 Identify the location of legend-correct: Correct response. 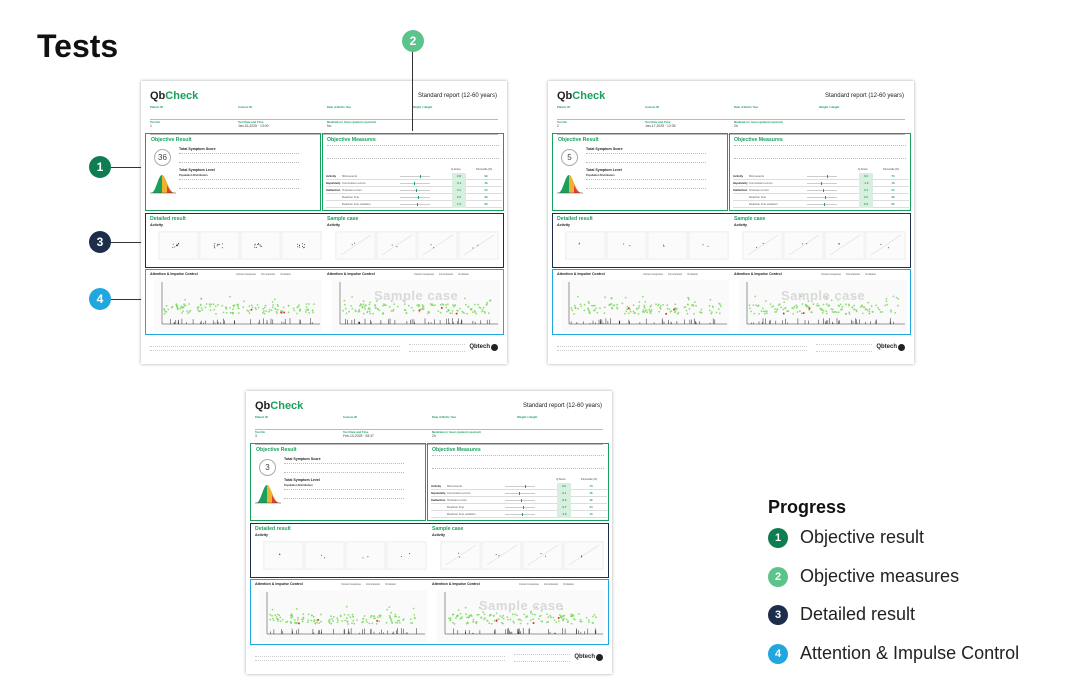
(831, 274).